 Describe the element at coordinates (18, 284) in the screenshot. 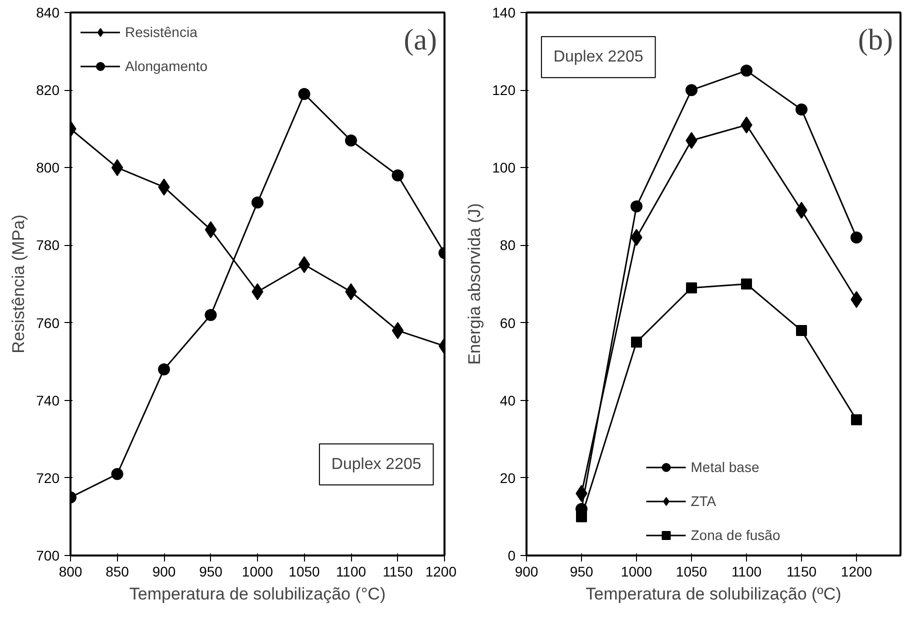

I see `y-axis-title: Resistência (MPa)` at that location.